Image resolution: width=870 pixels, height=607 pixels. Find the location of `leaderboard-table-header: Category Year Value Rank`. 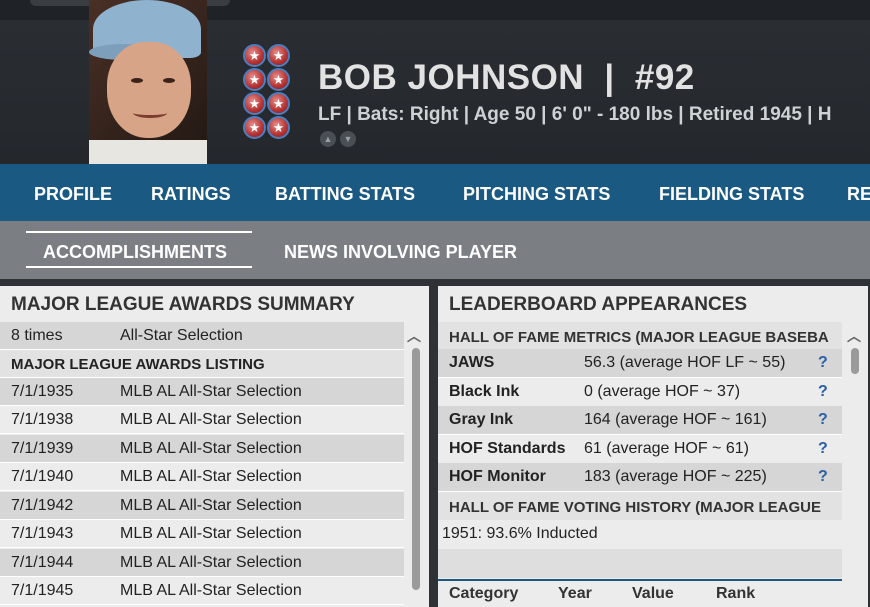

leaderboard-table-header: Category Year Value Rank is located at coordinates (640, 593).